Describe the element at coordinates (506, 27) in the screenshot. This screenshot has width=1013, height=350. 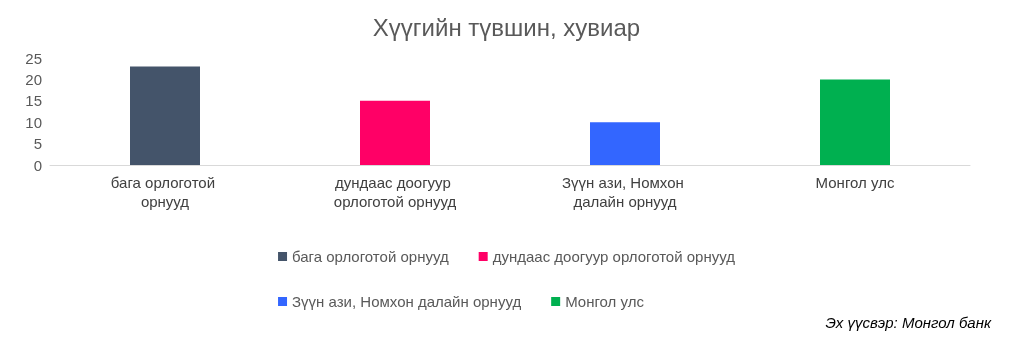
I see `chart-title: Хүүгийн түвшин, хувиар` at that location.